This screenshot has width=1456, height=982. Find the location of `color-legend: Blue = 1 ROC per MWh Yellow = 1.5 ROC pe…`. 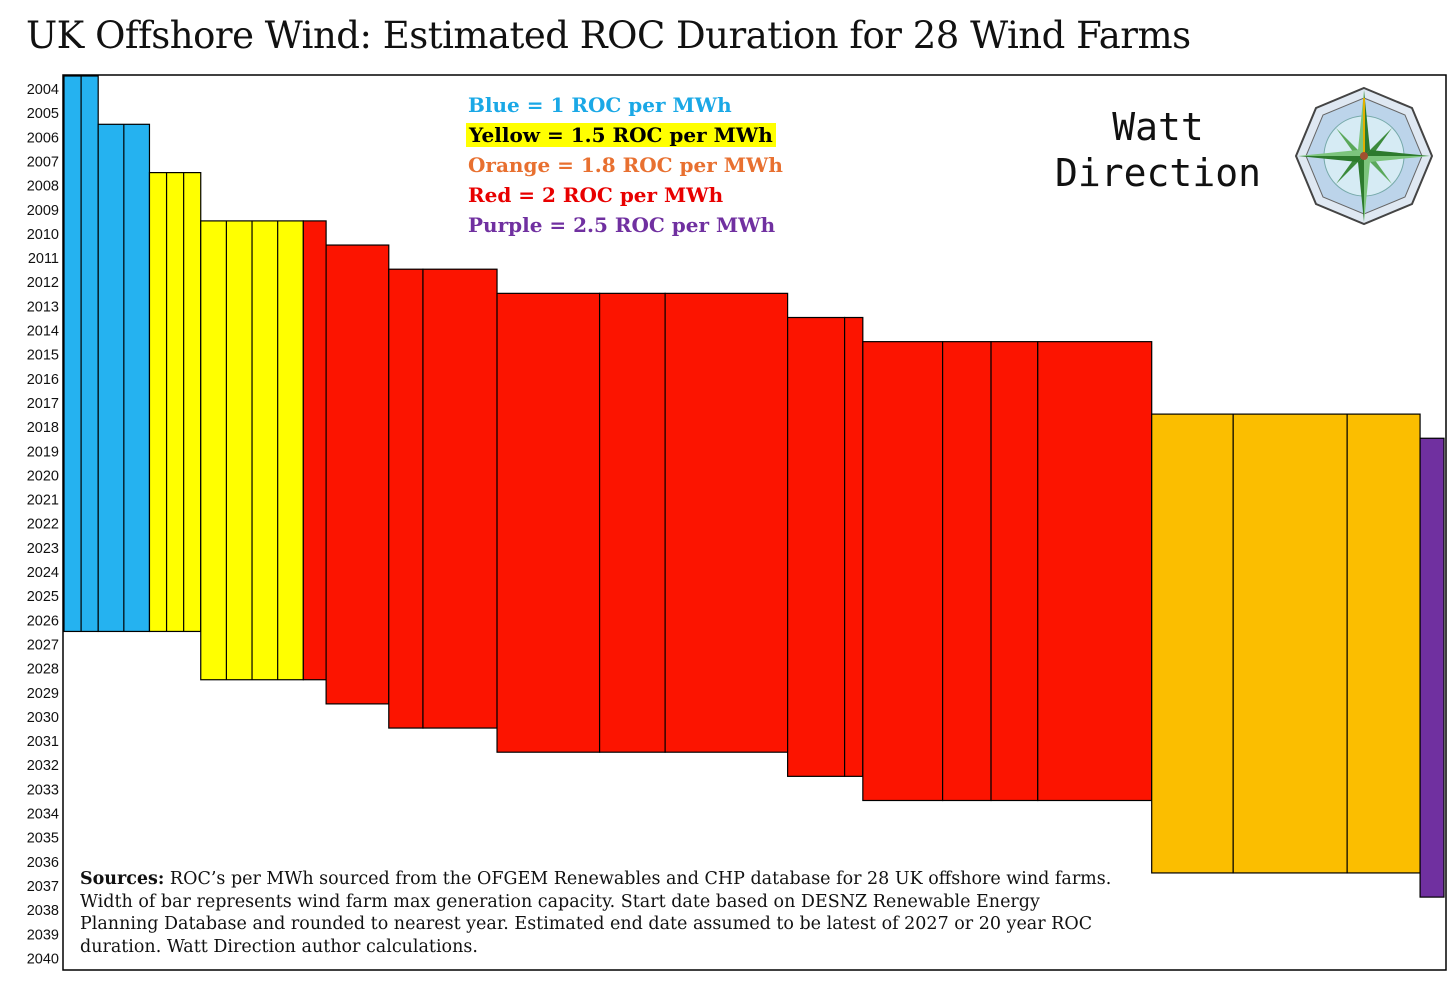

color-legend: Blue = 1 ROC per MWh Yellow = 1.5 ROC pe… is located at coordinates (624, 165).